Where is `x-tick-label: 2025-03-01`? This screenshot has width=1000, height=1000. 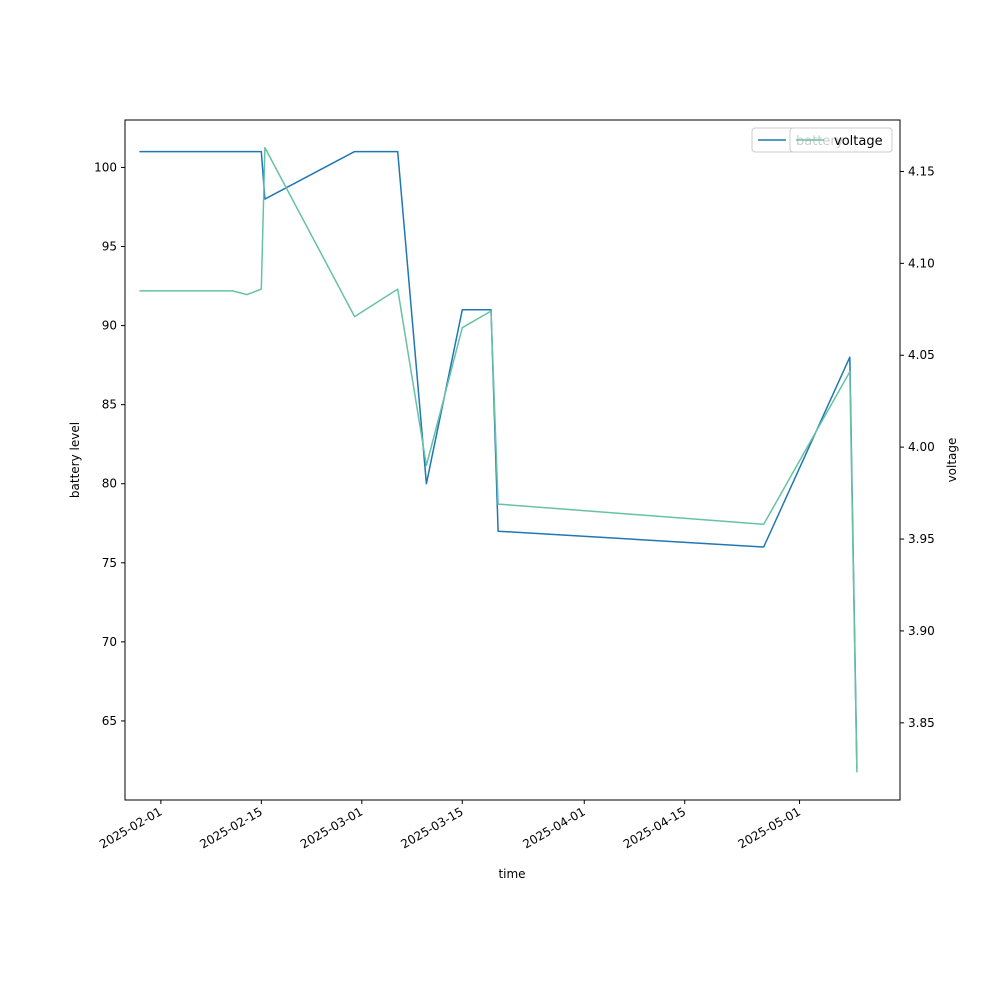
x-tick-label: 2025-03-01 is located at coordinates (331, 827).